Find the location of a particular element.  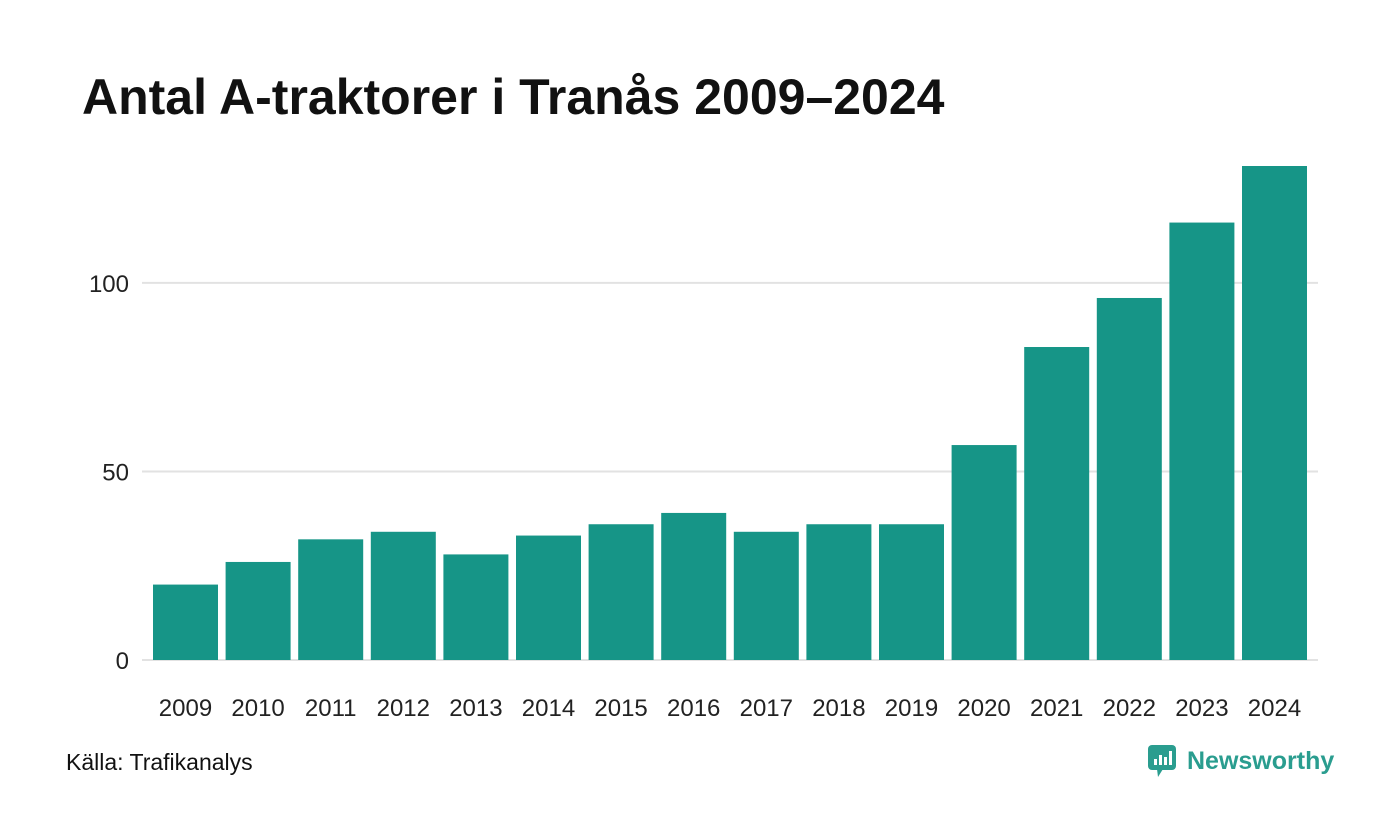

bar-2023 is located at coordinates (1202, 441).